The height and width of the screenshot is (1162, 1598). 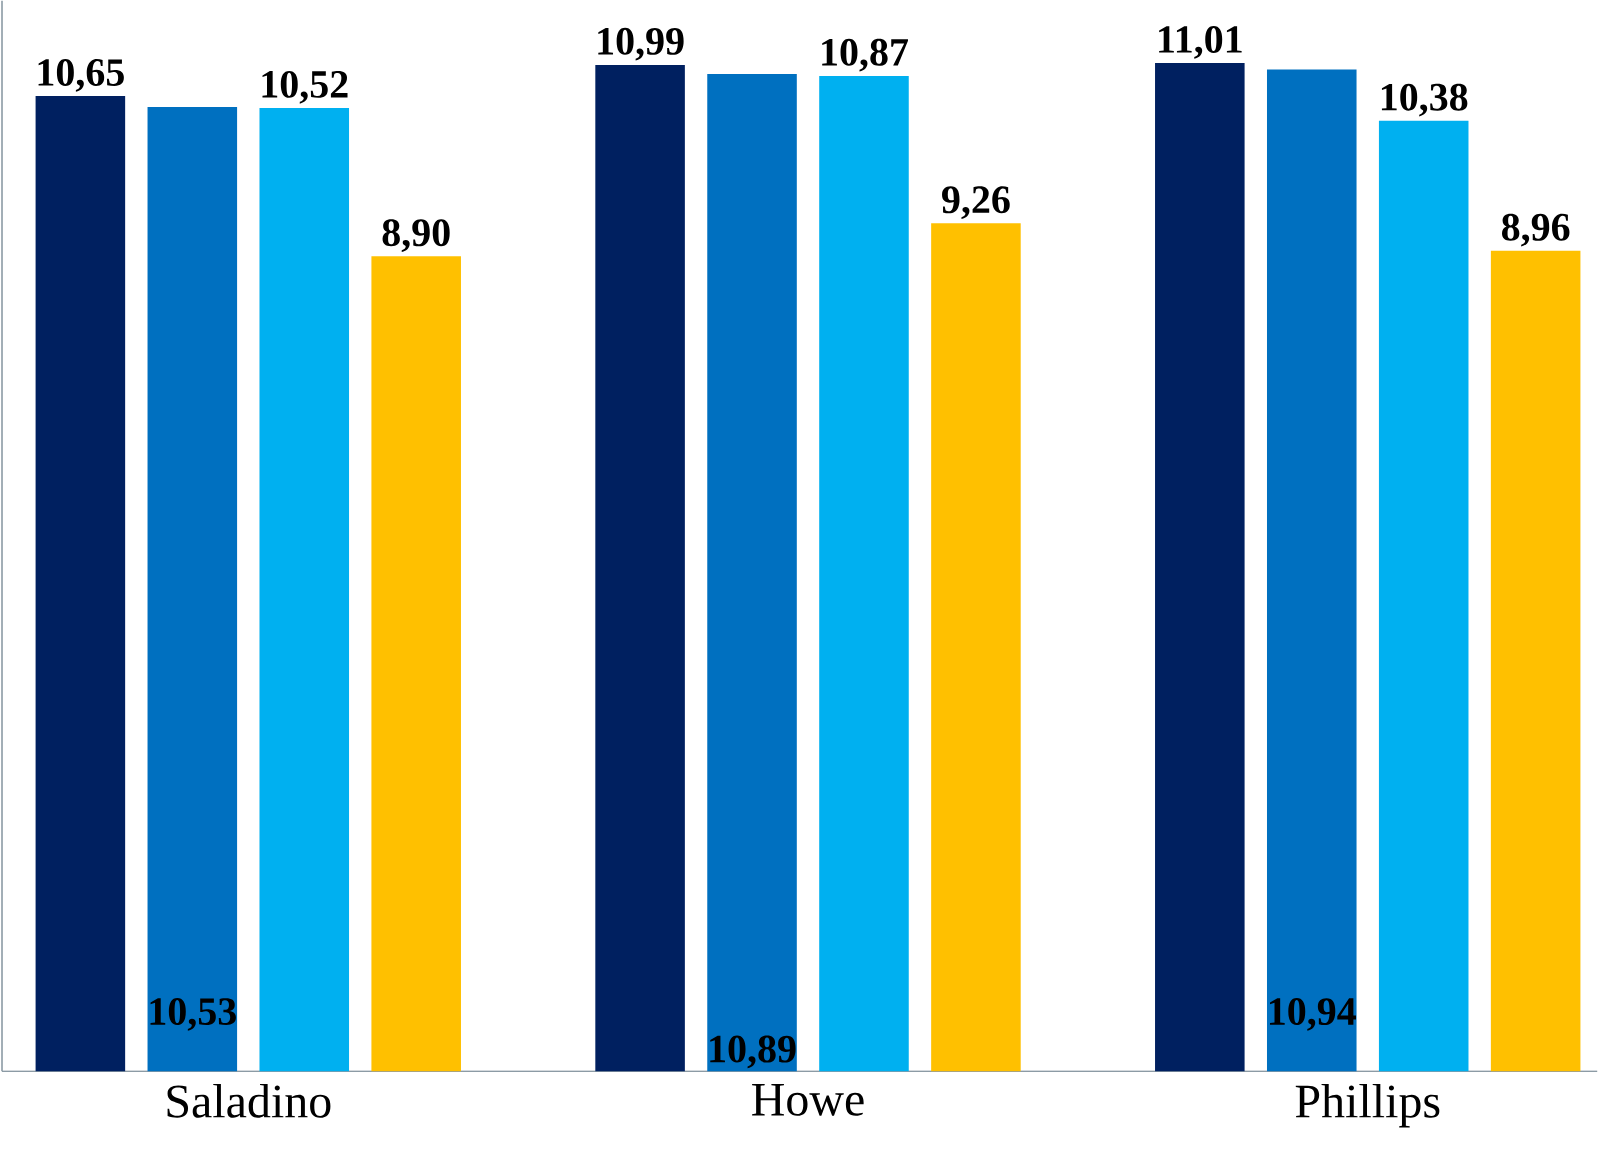 I want to click on data-label: 11,01, so click(x=1200, y=42).